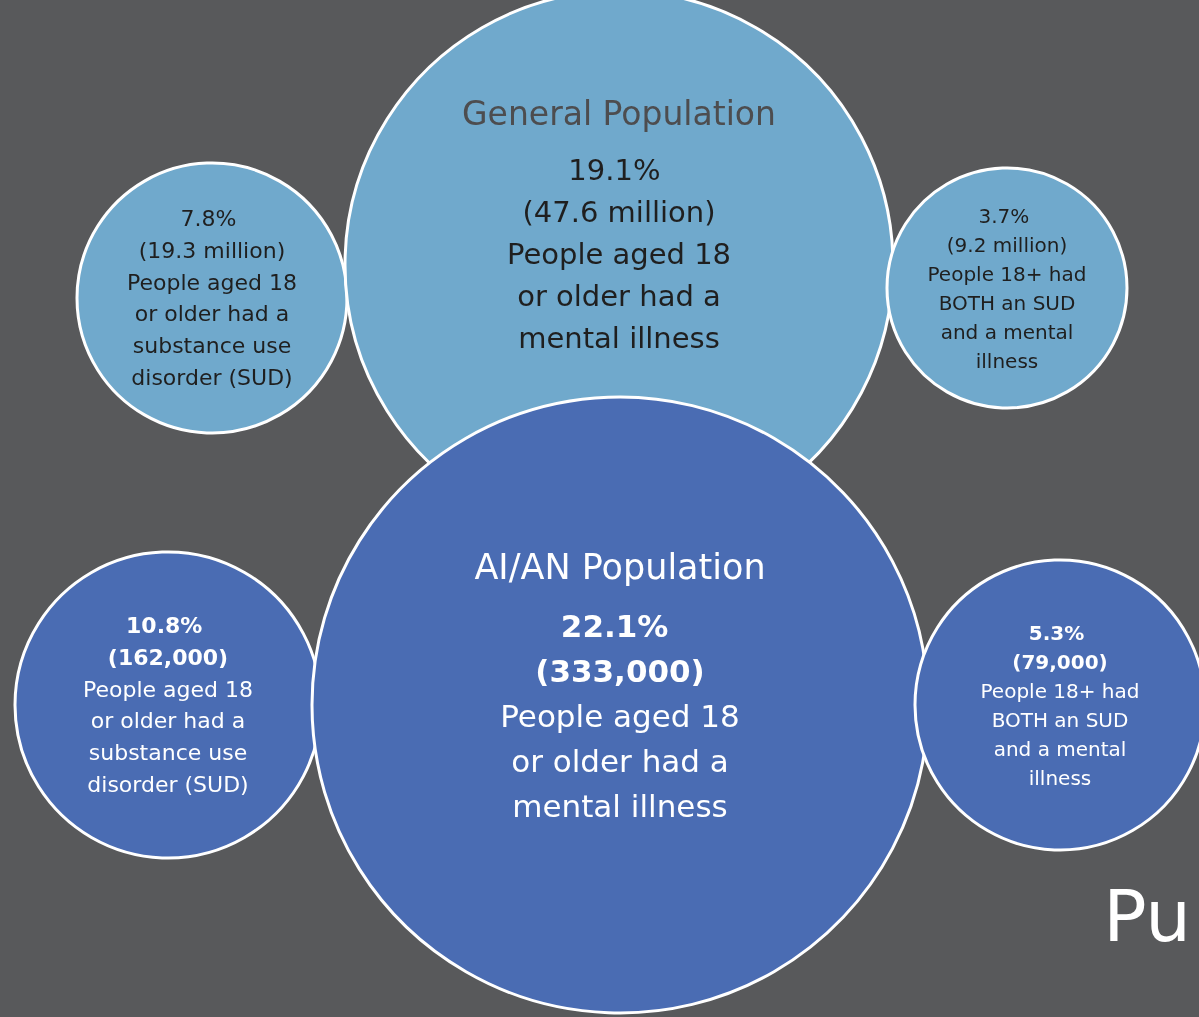 The width and height of the screenshot is (1199, 1017). Describe the element at coordinates (619, 114) in the screenshot. I see `series-label: General Population` at that location.